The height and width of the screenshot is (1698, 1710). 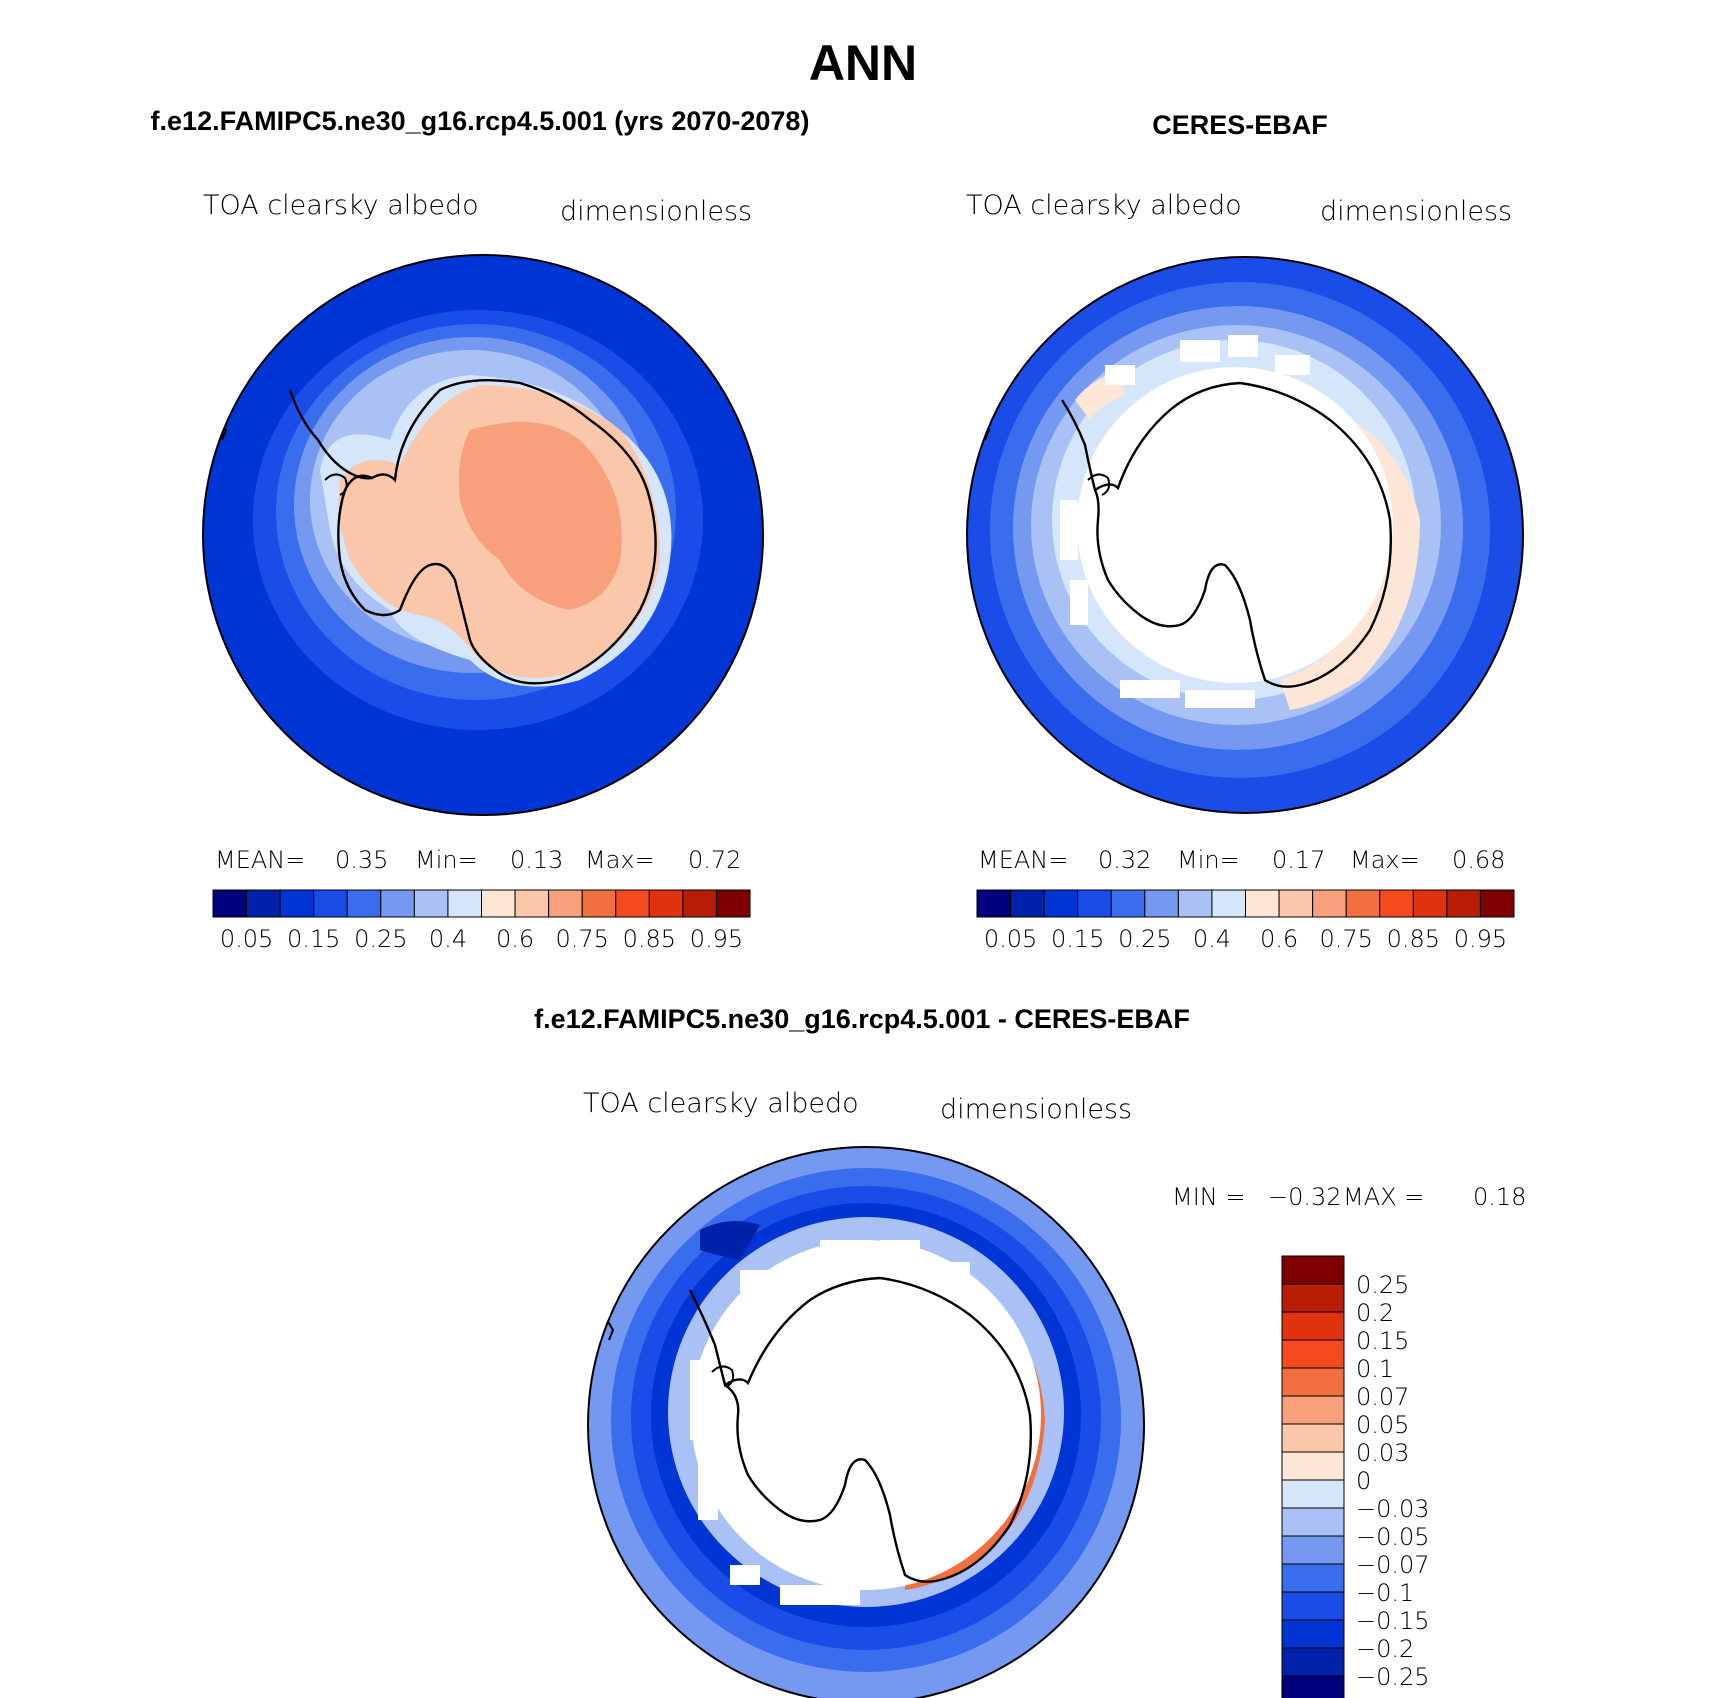 What do you see at coordinates (656, 211) in the screenshot?
I see `panel-model-units: dimensionless` at bounding box center [656, 211].